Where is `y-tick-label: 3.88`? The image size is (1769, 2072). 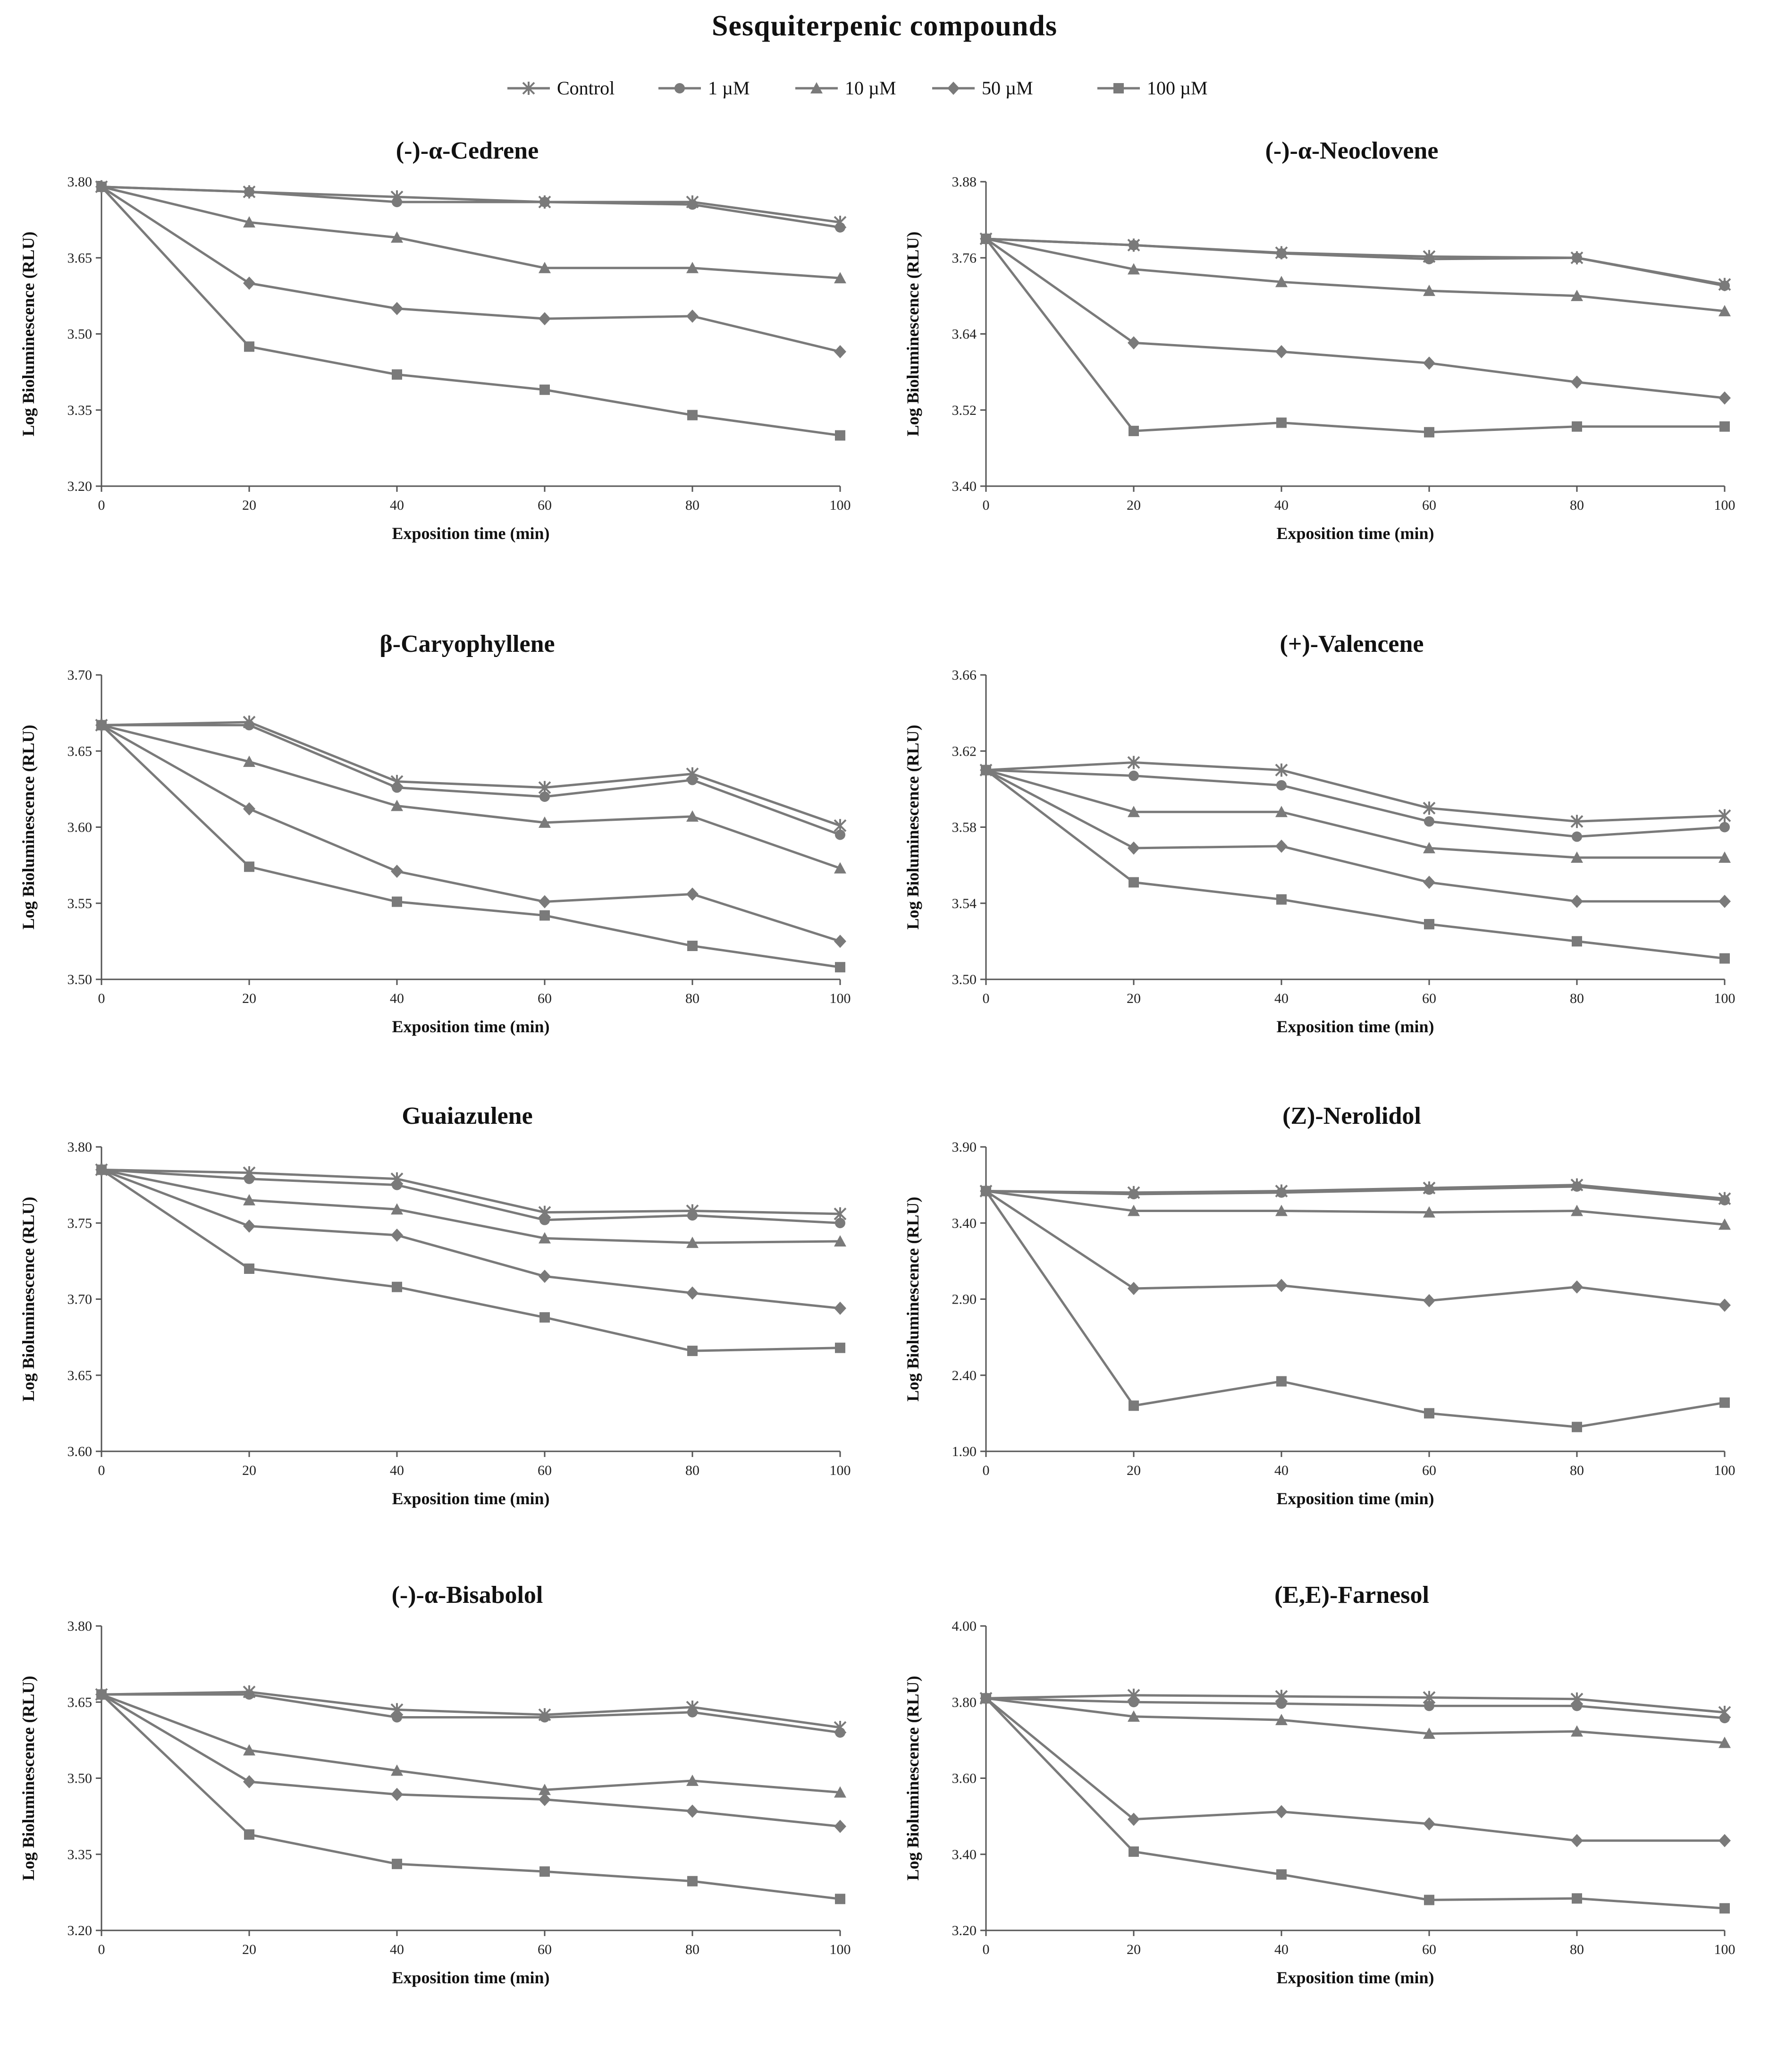
y-tick-label: 3.88 is located at coordinates (965, 182).